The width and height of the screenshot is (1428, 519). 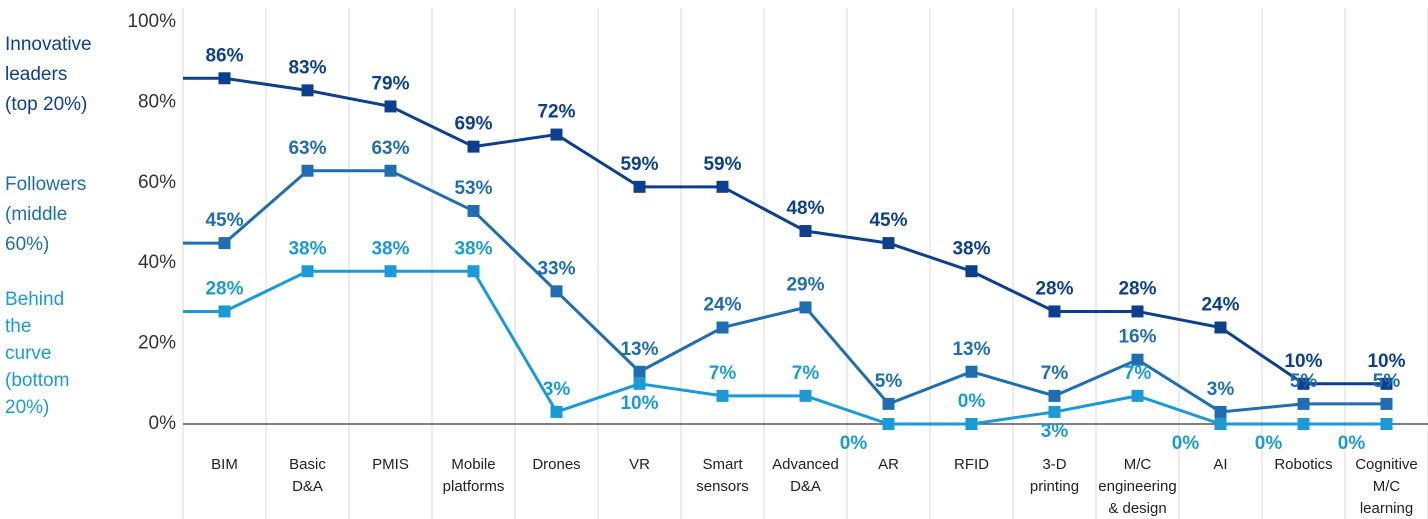 What do you see at coordinates (27, 244) in the screenshot?
I see `legend-label: 60%)` at bounding box center [27, 244].